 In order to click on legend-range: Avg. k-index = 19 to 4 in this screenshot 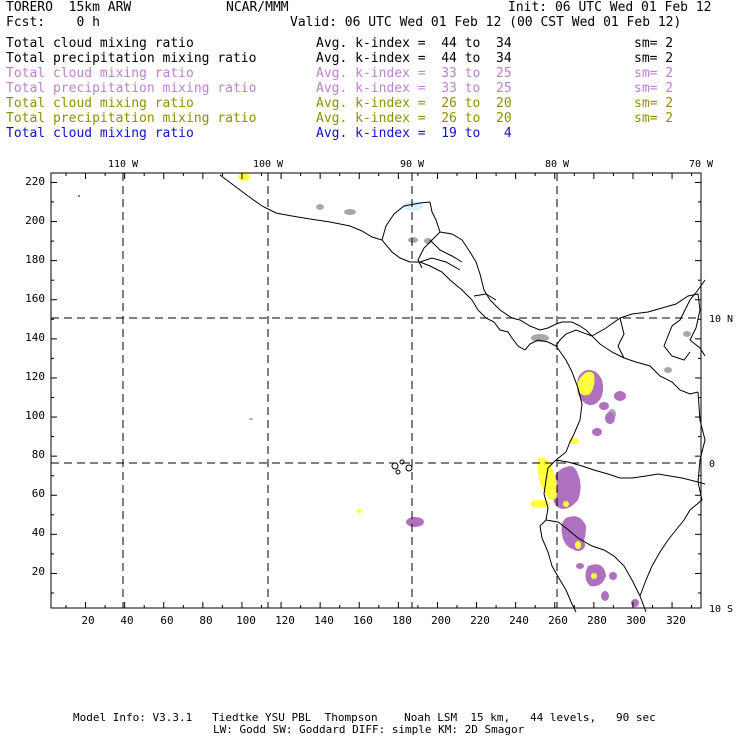, I will do `click(414, 133)`.